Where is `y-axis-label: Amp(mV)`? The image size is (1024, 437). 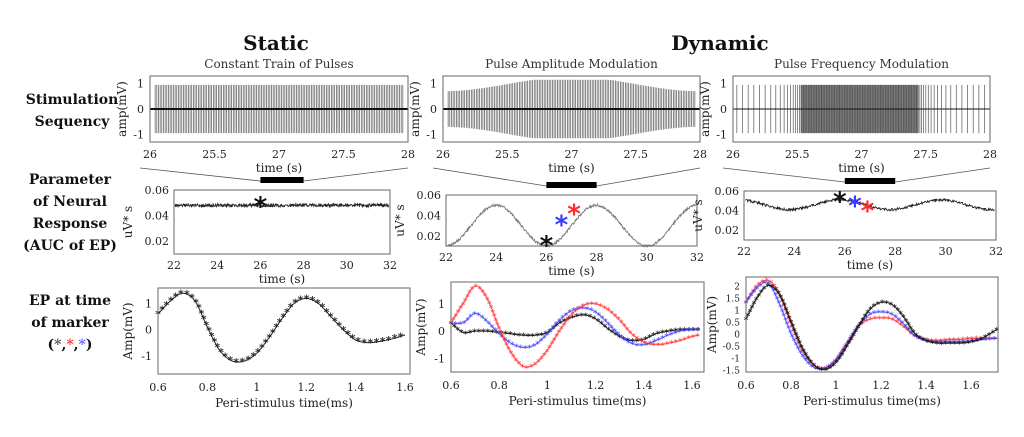 y-axis-label: Amp(mV) is located at coordinates (128, 331).